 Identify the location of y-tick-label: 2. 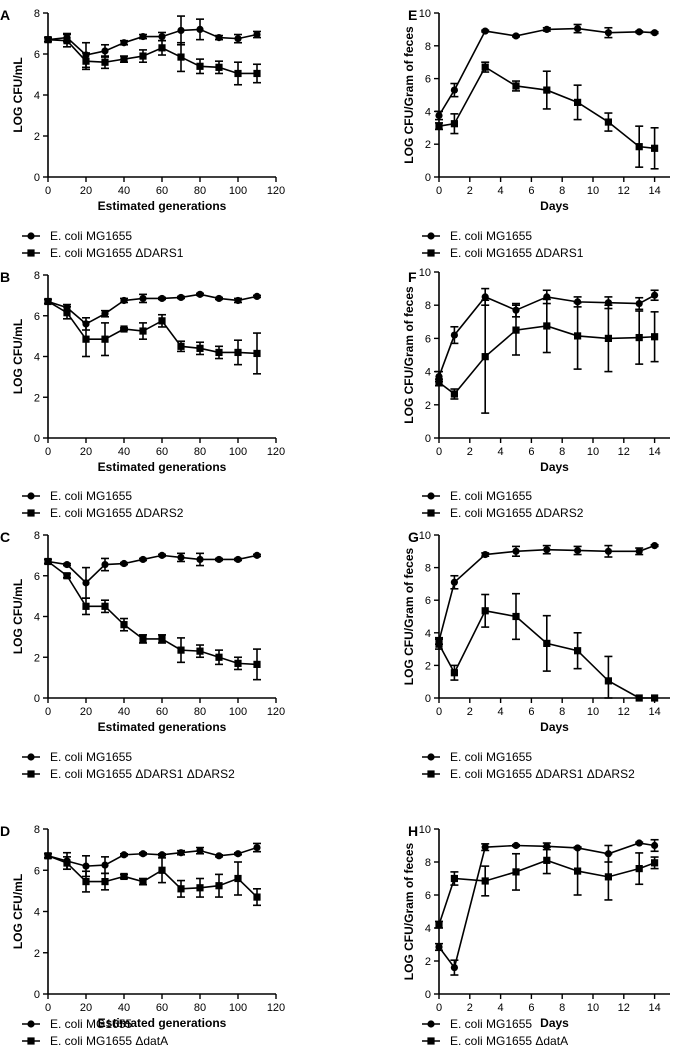
(37, 658).